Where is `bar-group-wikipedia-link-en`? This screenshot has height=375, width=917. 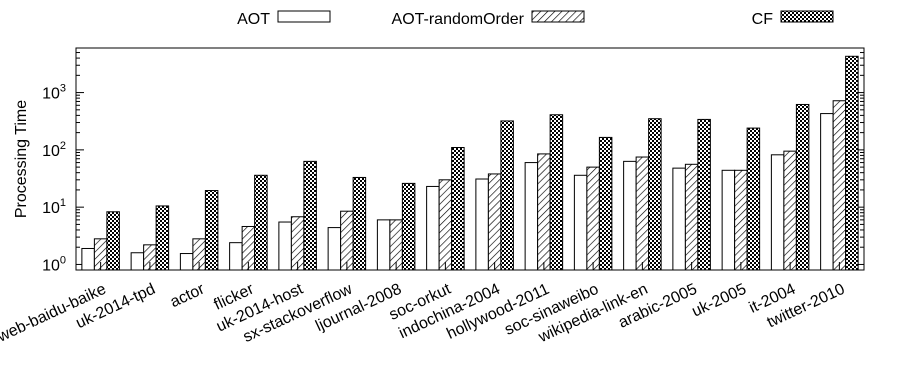
bar-group-wikipedia-link-en is located at coordinates (642, 194).